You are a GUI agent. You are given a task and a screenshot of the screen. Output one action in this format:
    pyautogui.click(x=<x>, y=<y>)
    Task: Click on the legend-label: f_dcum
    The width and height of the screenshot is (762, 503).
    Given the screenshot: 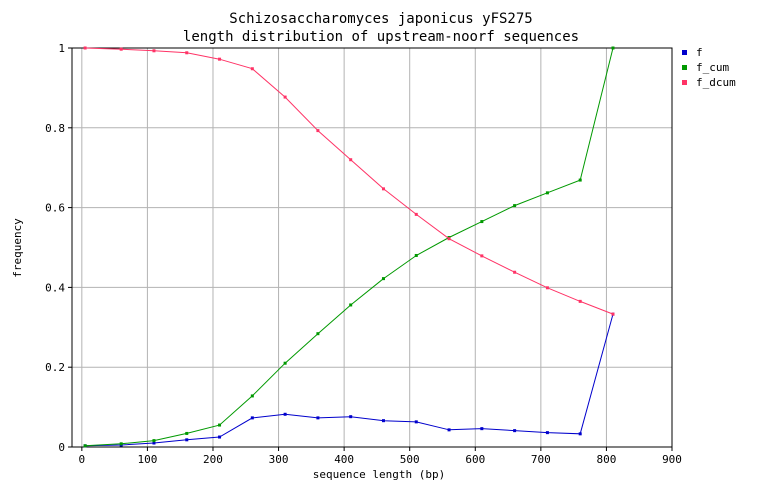 What is the action you would take?
    pyautogui.click(x=716, y=82)
    